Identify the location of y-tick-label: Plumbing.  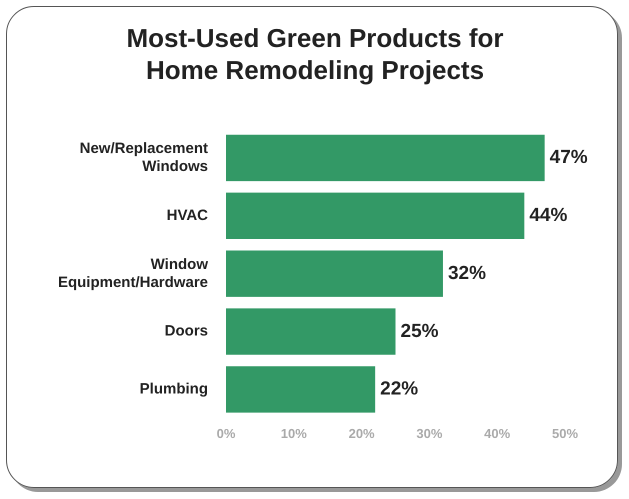
(174, 389).